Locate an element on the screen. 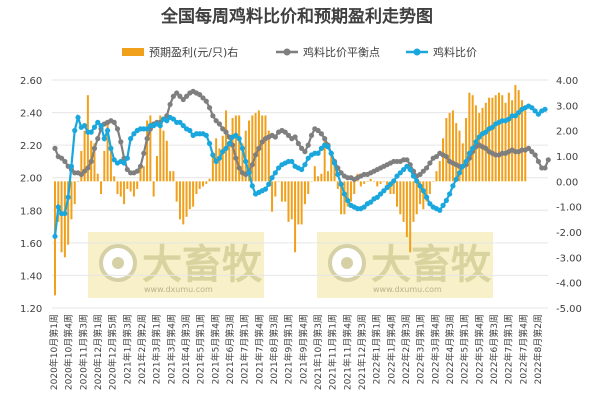  x-tick-label: 2021年9月第1周 is located at coordinates (289, 349).